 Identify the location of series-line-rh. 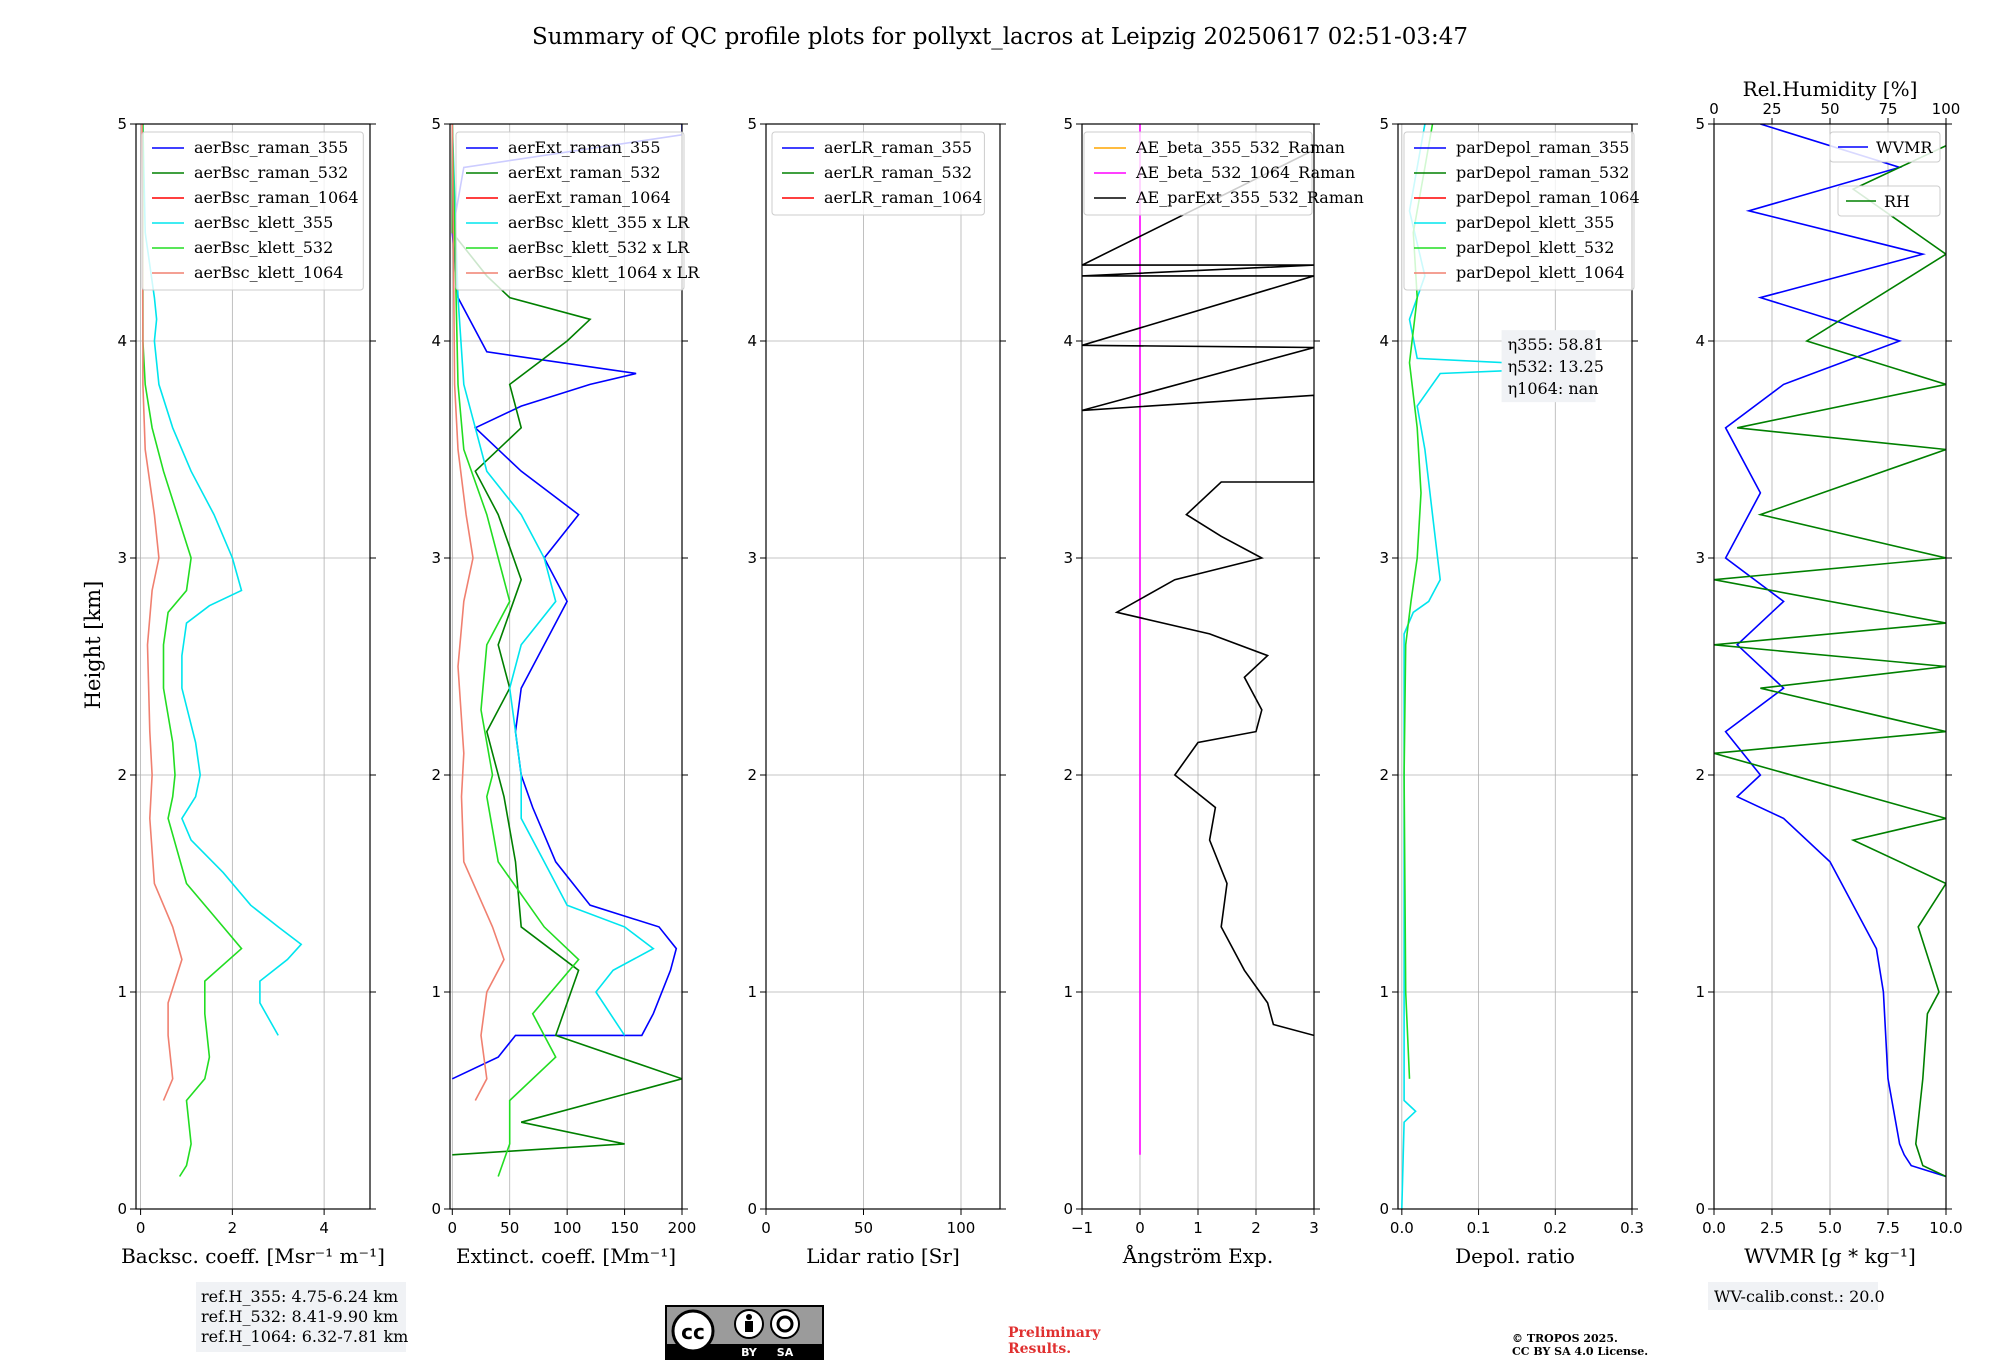
(1830, 661).